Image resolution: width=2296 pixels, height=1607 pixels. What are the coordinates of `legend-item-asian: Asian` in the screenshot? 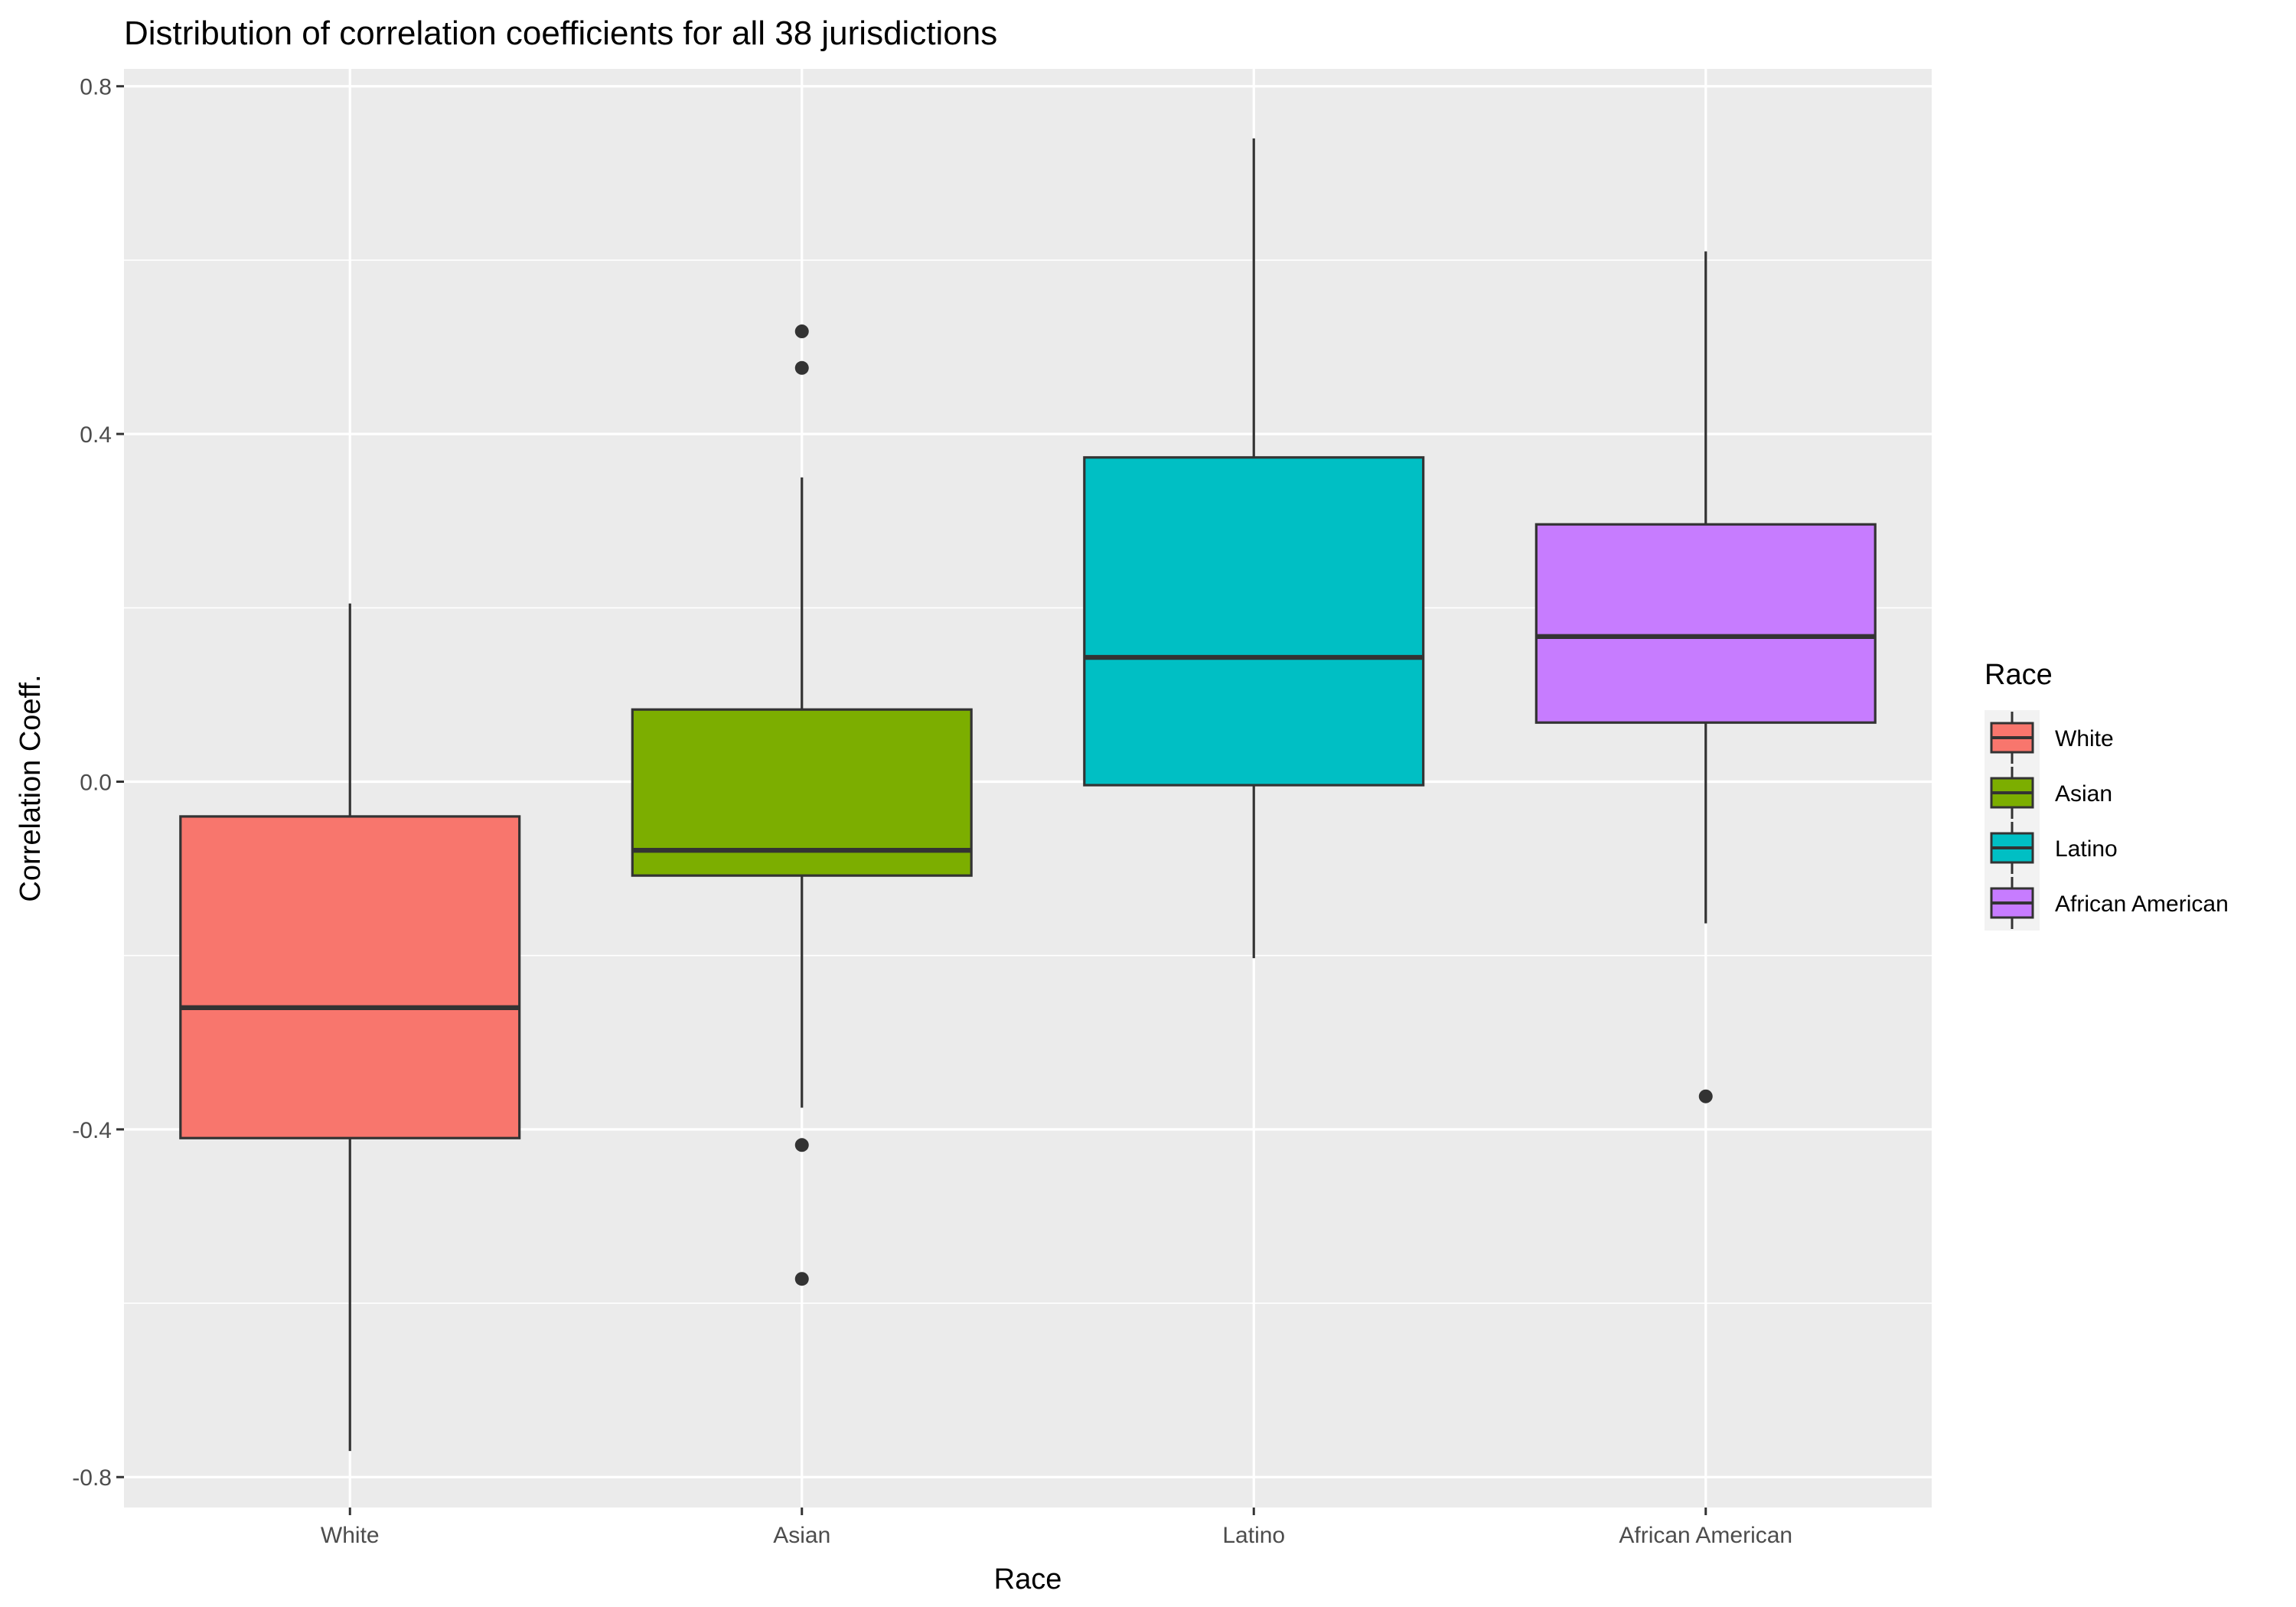 It's located at (2051, 793).